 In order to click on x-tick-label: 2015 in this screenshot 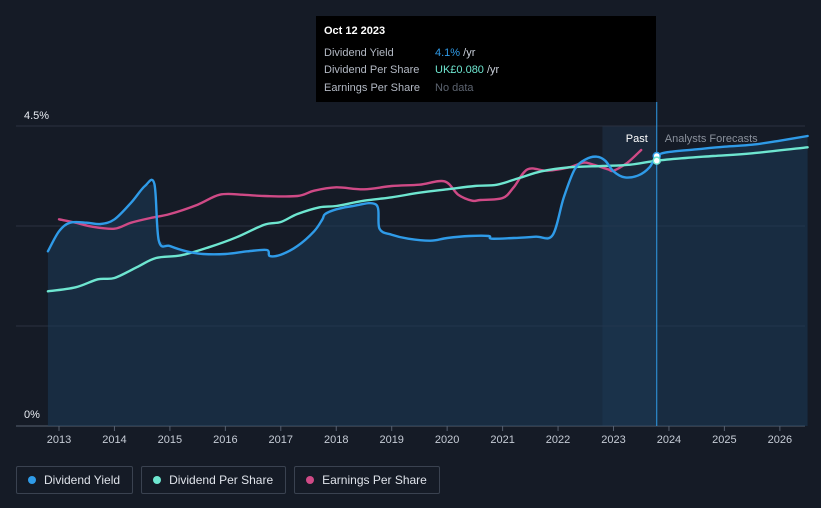, I will do `click(170, 440)`.